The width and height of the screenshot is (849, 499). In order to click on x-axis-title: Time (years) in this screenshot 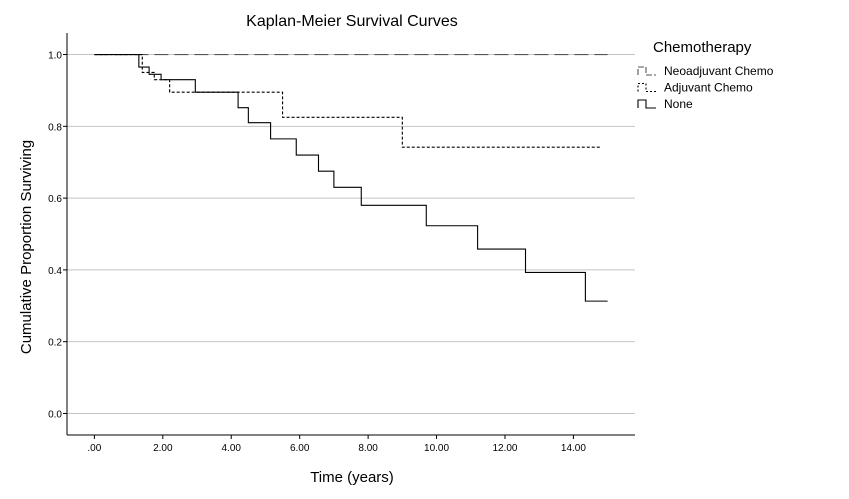, I will do `click(352, 477)`.